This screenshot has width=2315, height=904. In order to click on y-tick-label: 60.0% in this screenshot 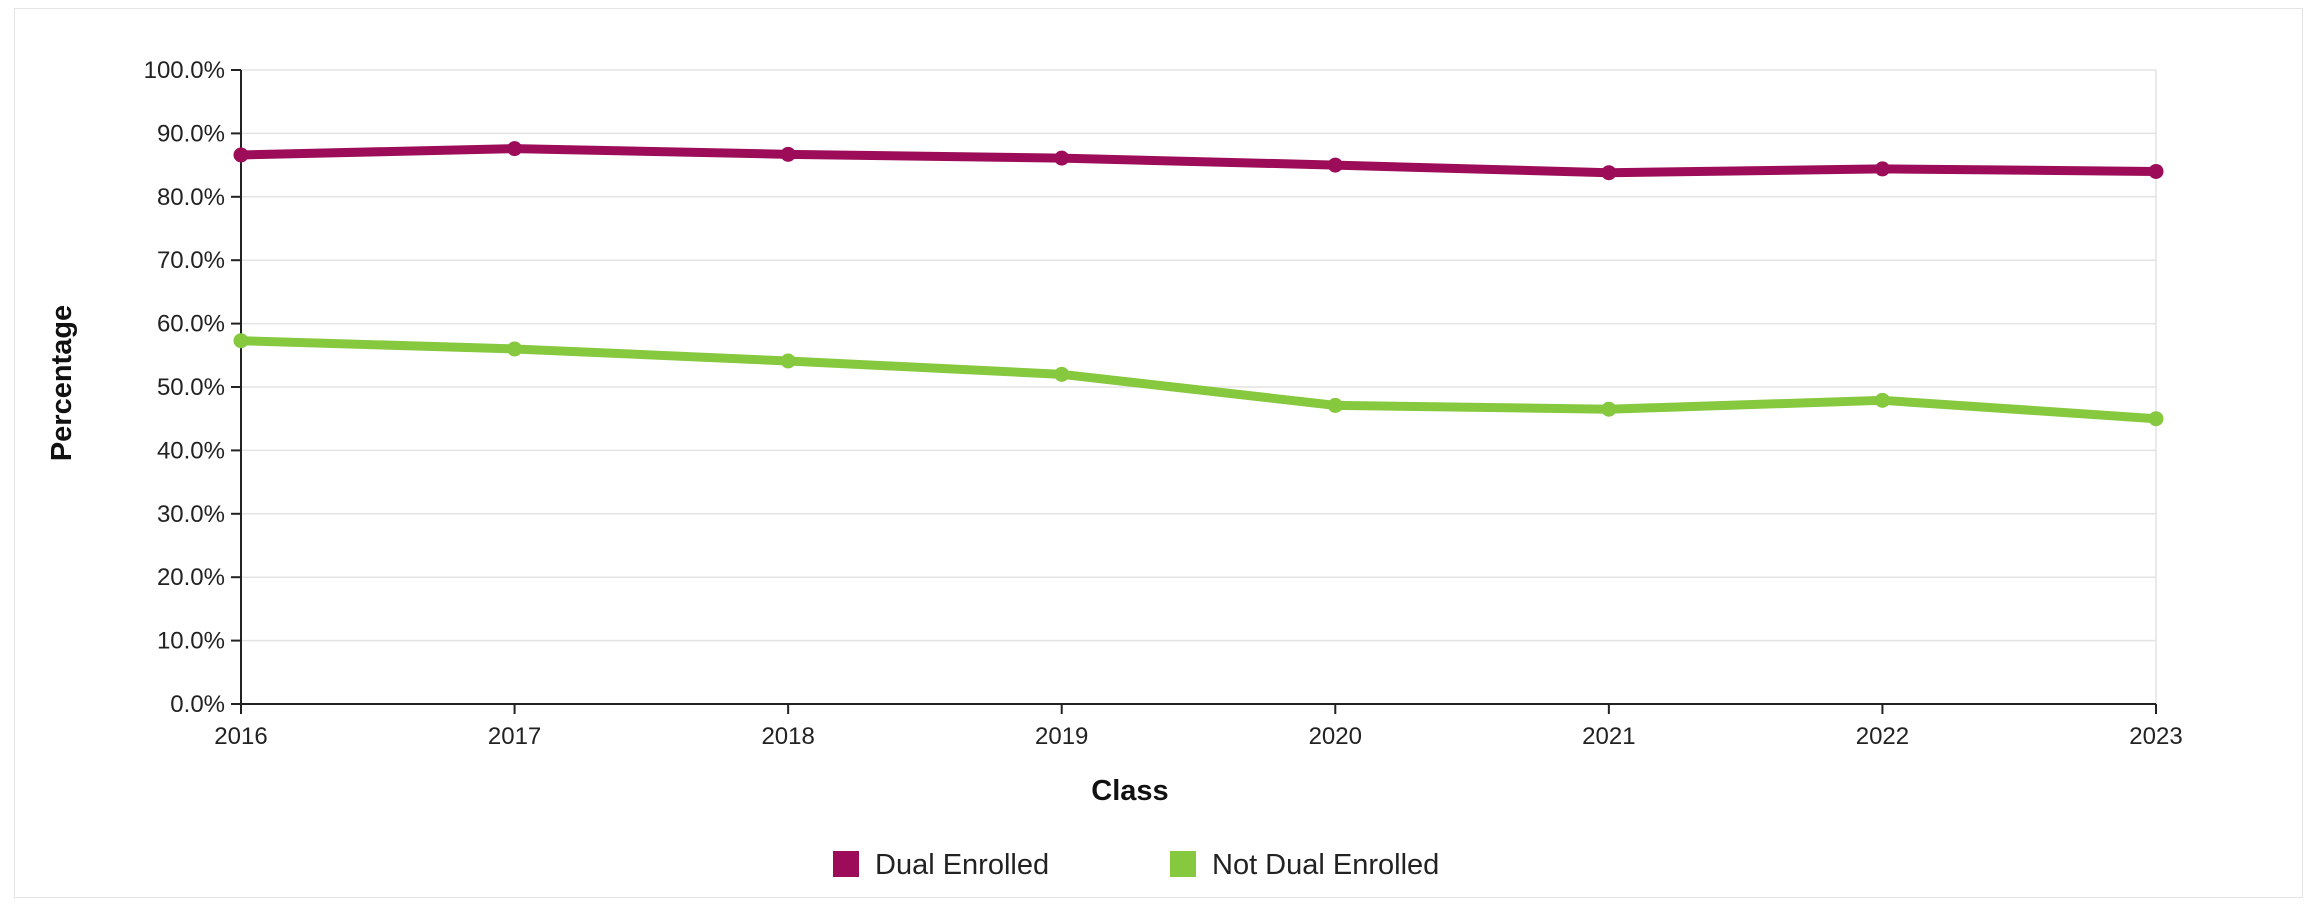, I will do `click(191, 324)`.